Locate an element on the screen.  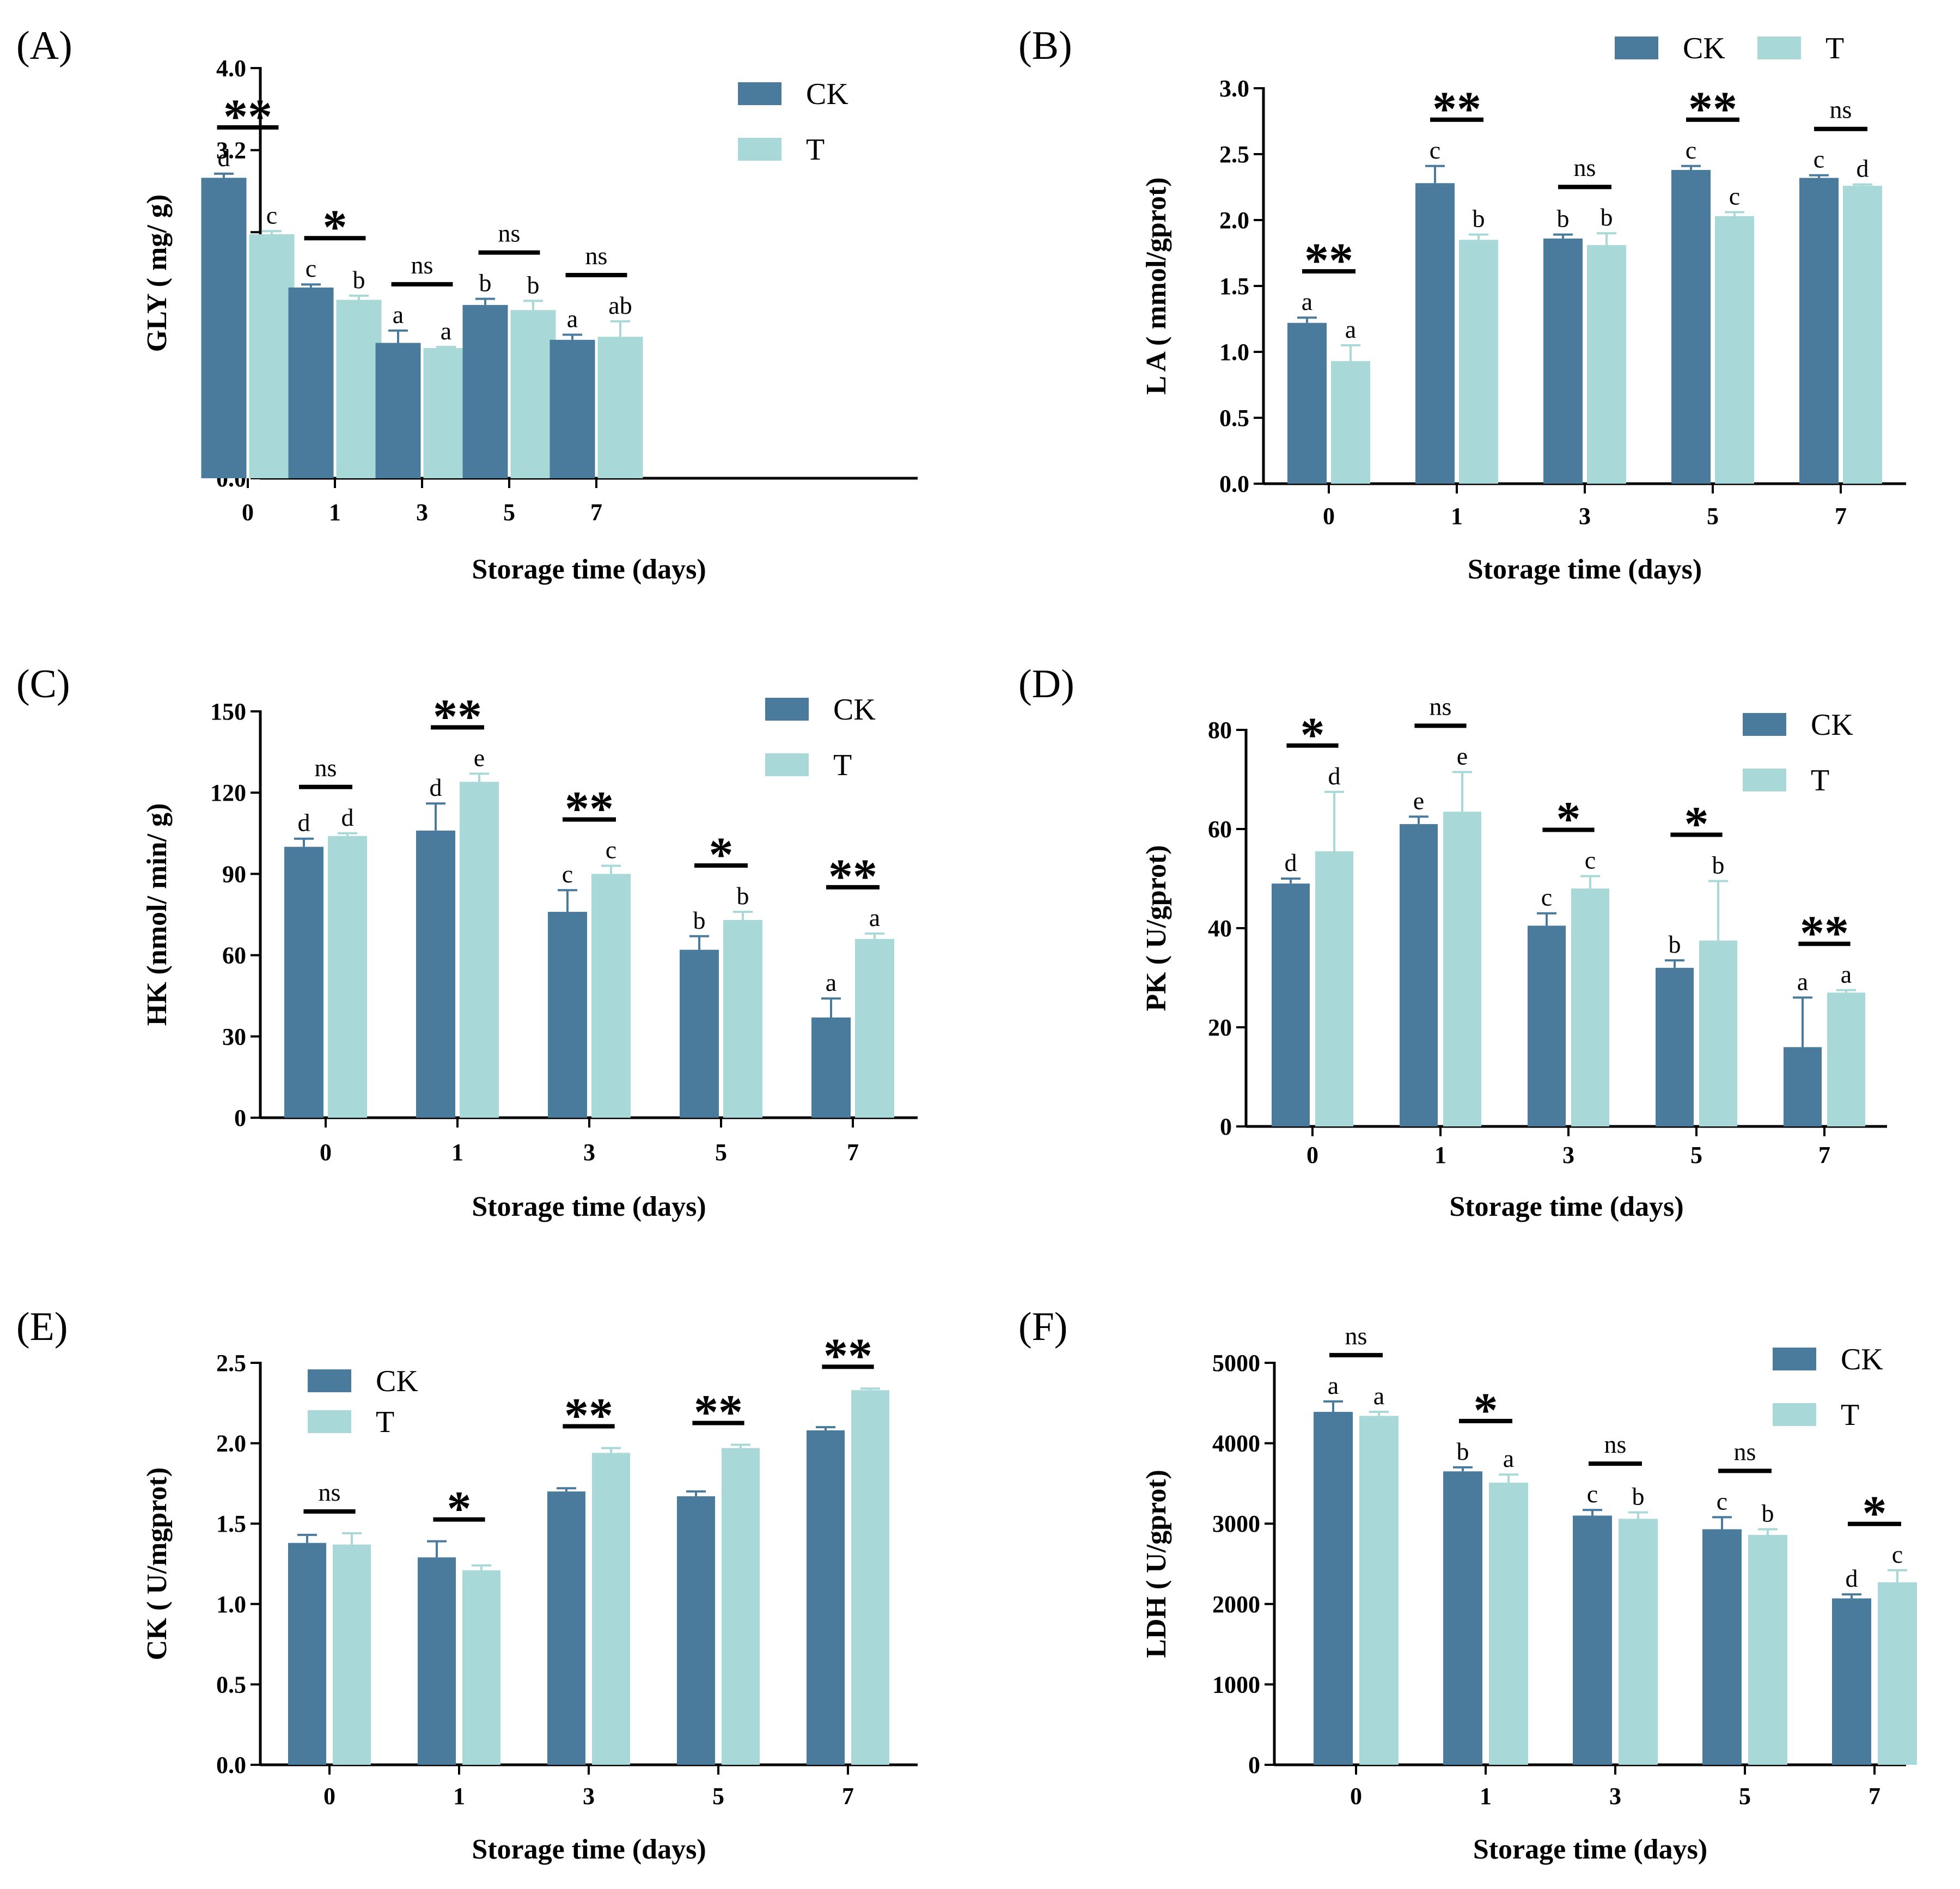
y-axis-title: PK ( U/gprot) is located at coordinates (1156, 928).